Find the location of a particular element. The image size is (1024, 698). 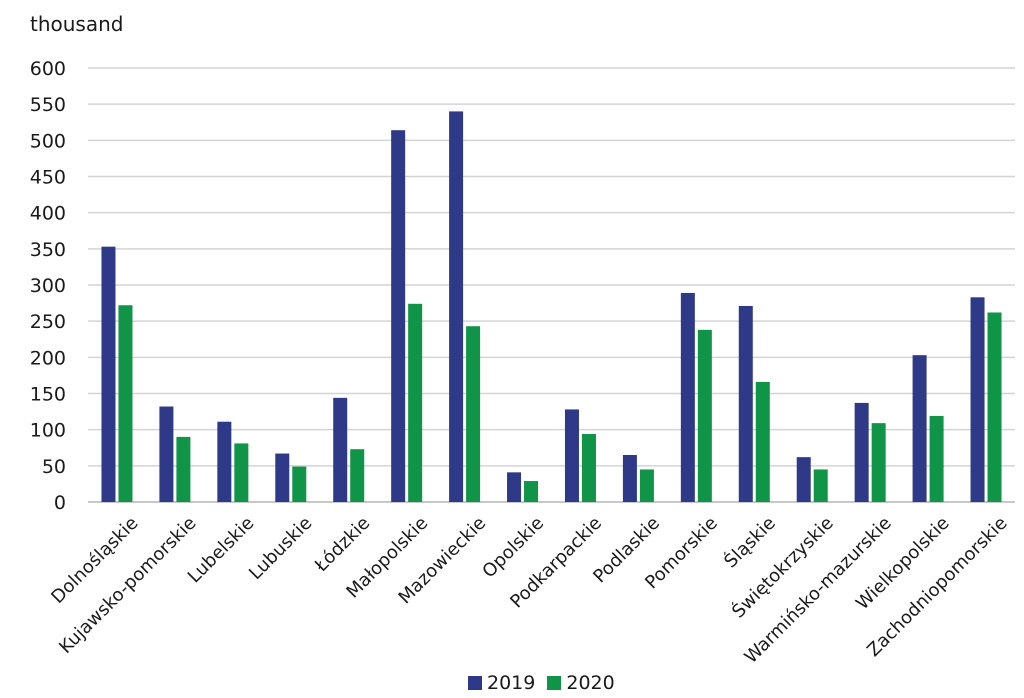

y-tick-label: 100 is located at coordinates (48, 431).